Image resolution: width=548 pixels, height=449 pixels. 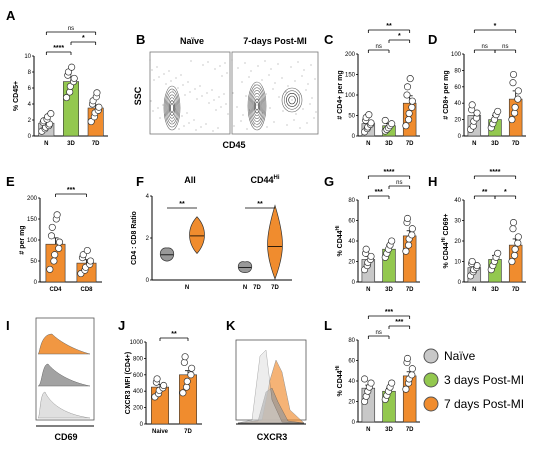 I want to click on panel-label-f: F, so click(x=140, y=181).